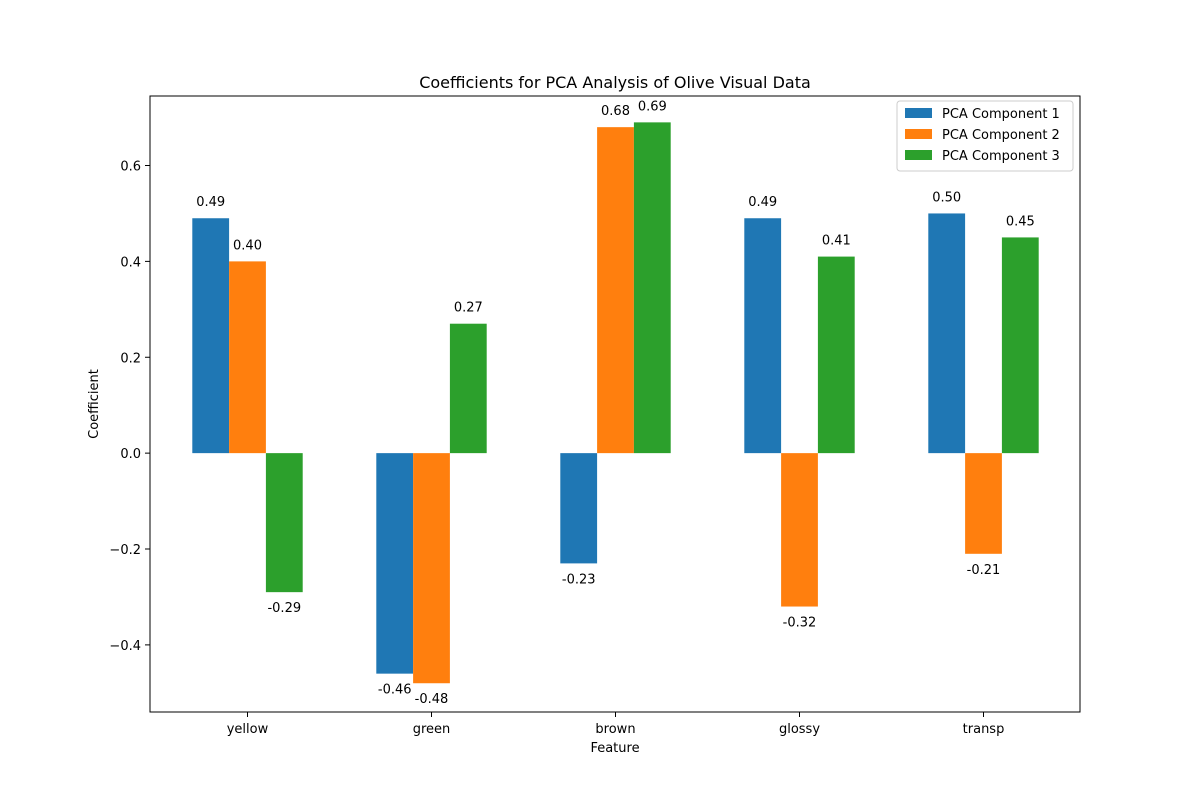  I want to click on y-tick-label: 0.6, so click(130, 167).